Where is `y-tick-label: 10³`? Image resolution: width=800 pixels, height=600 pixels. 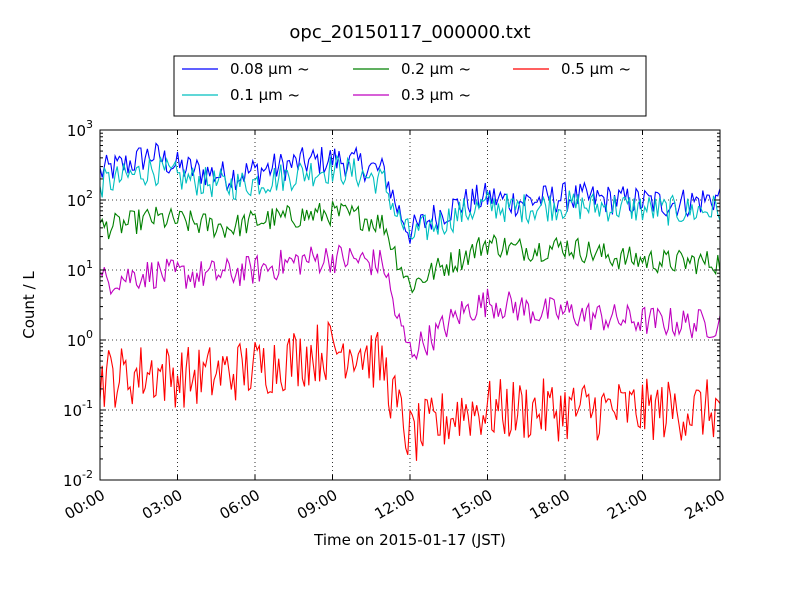 y-tick-label: 10³ is located at coordinates (80, 129).